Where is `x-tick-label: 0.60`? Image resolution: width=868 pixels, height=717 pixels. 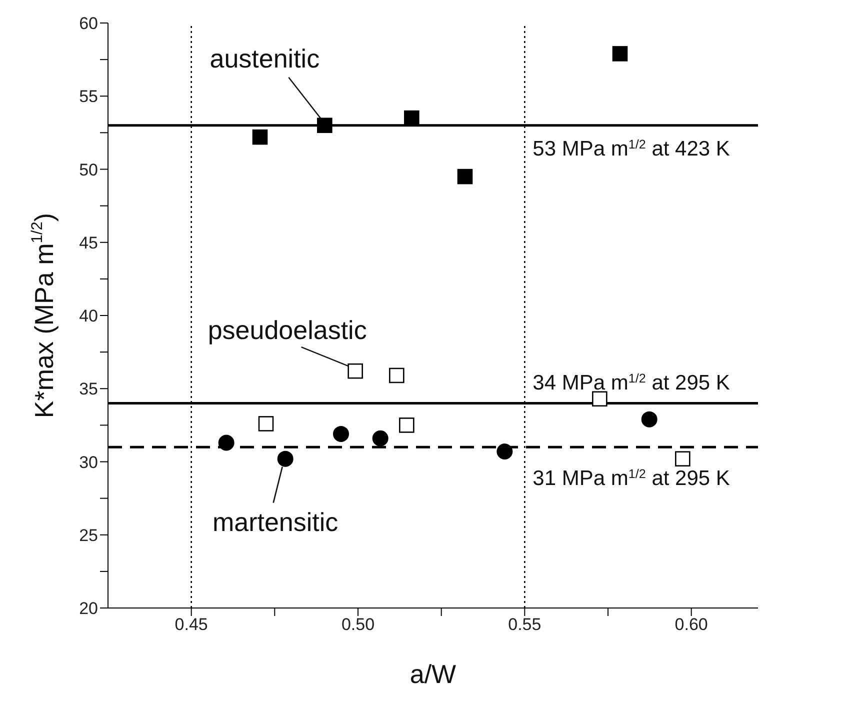 x-tick-label: 0.60 is located at coordinates (691, 624).